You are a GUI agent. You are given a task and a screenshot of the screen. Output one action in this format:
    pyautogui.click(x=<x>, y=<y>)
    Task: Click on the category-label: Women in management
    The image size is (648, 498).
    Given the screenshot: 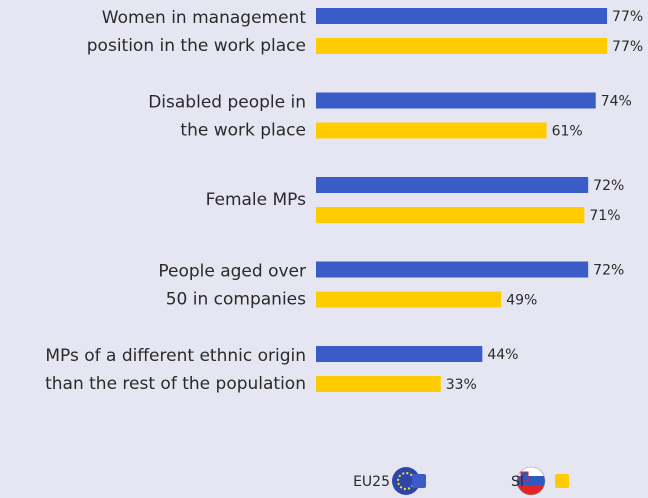 What is the action you would take?
    pyautogui.click(x=204, y=18)
    